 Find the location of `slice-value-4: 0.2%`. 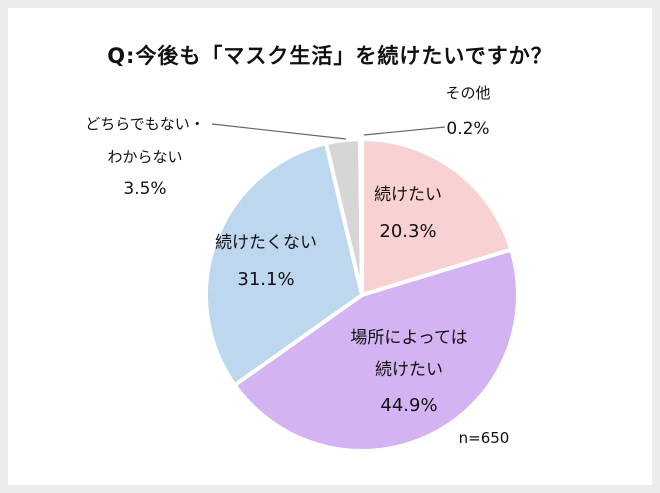

slice-value-4: 0.2% is located at coordinates (467, 129).